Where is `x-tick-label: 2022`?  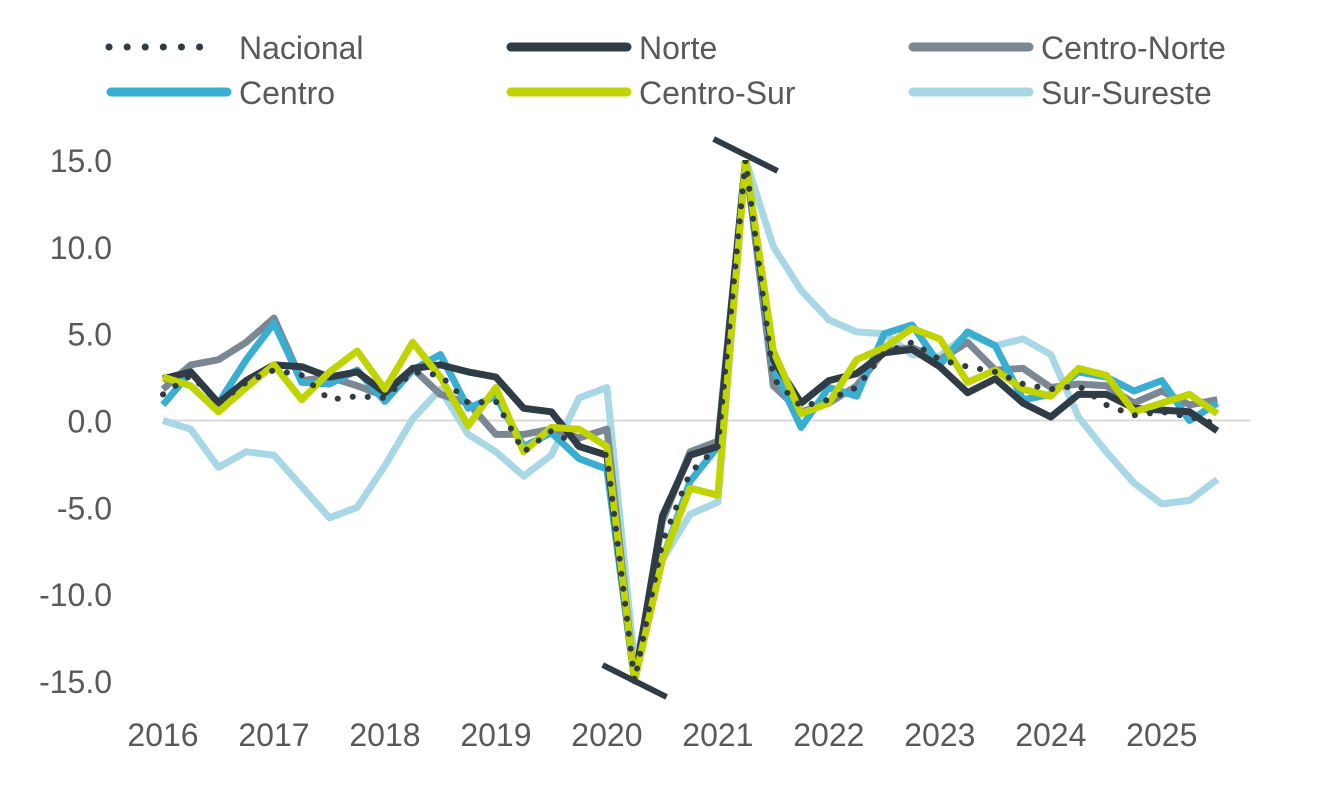 x-tick-label: 2022 is located at coordinates (828, 735).